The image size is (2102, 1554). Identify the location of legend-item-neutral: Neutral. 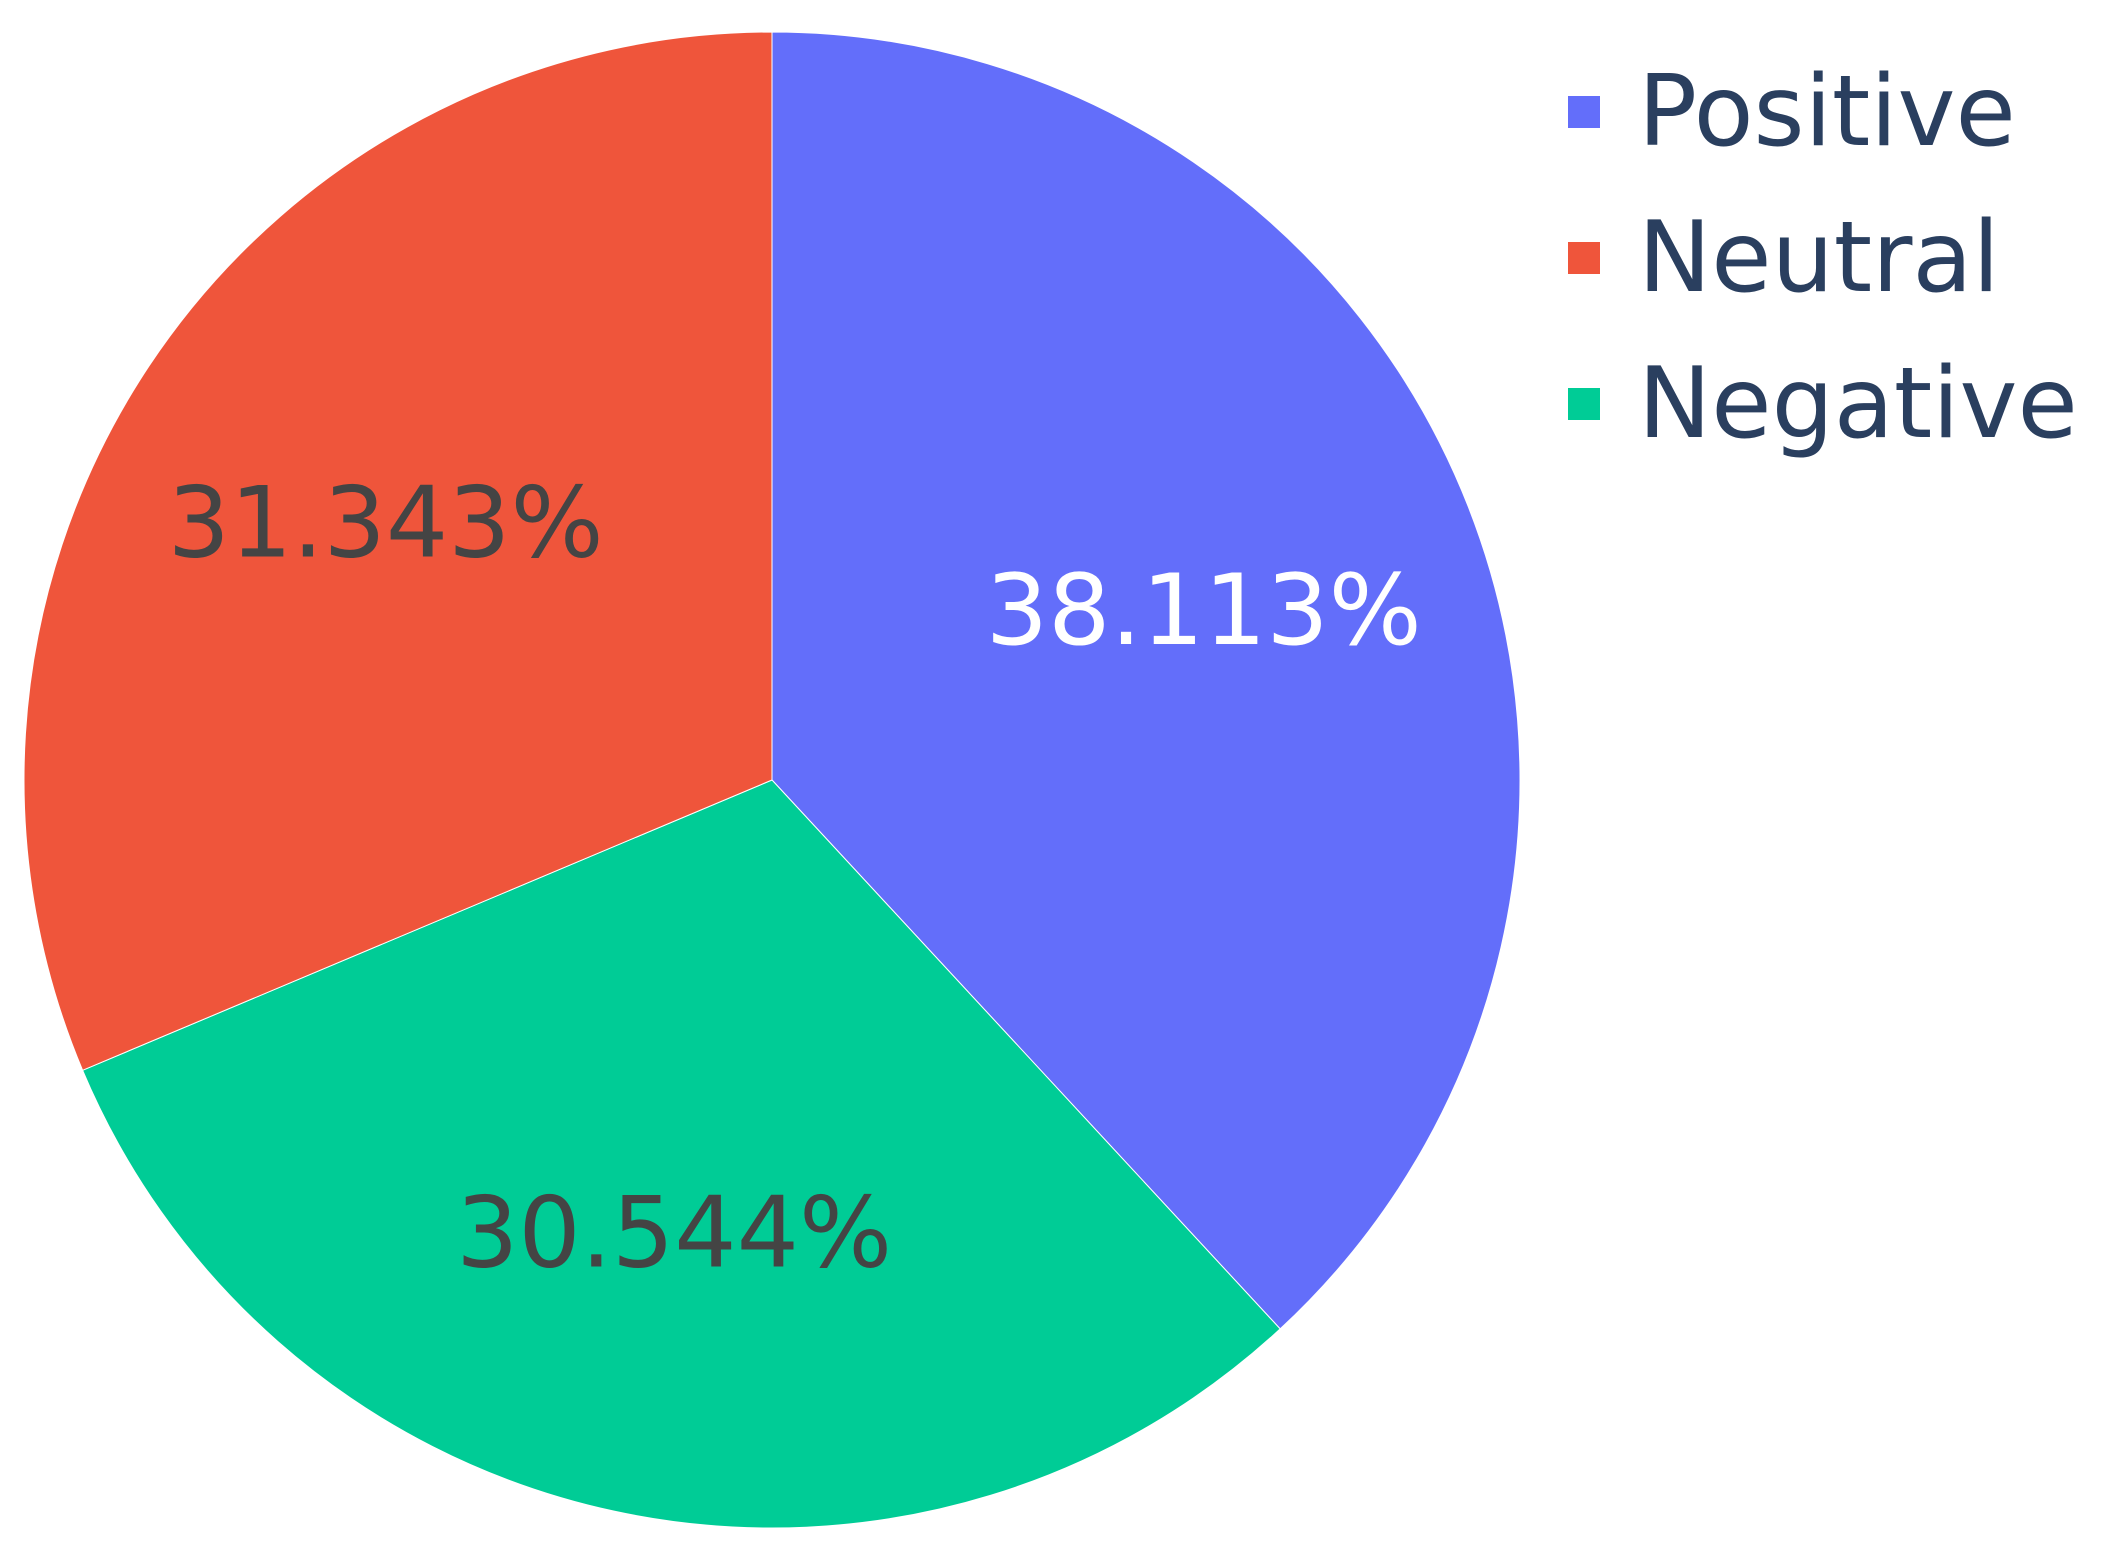
(1784, 258).